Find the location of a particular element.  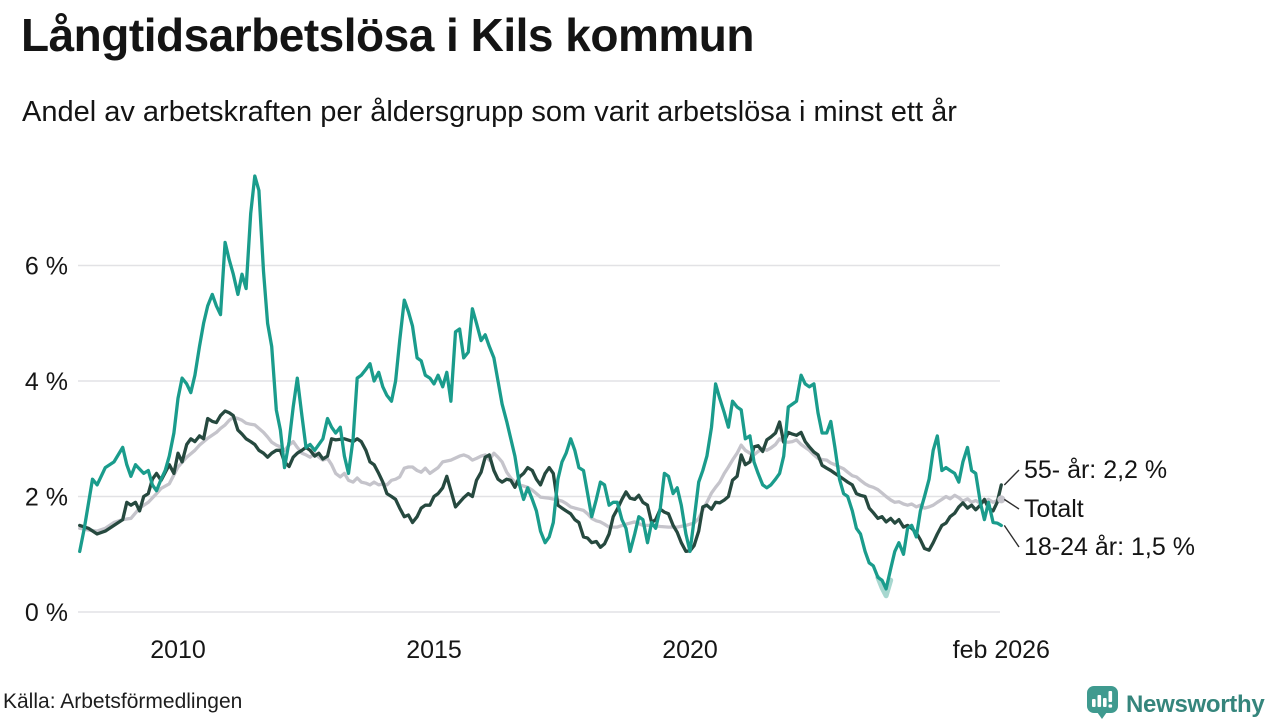

series-end-label-totalt: Totalt is located at coordinates (1054, 509).